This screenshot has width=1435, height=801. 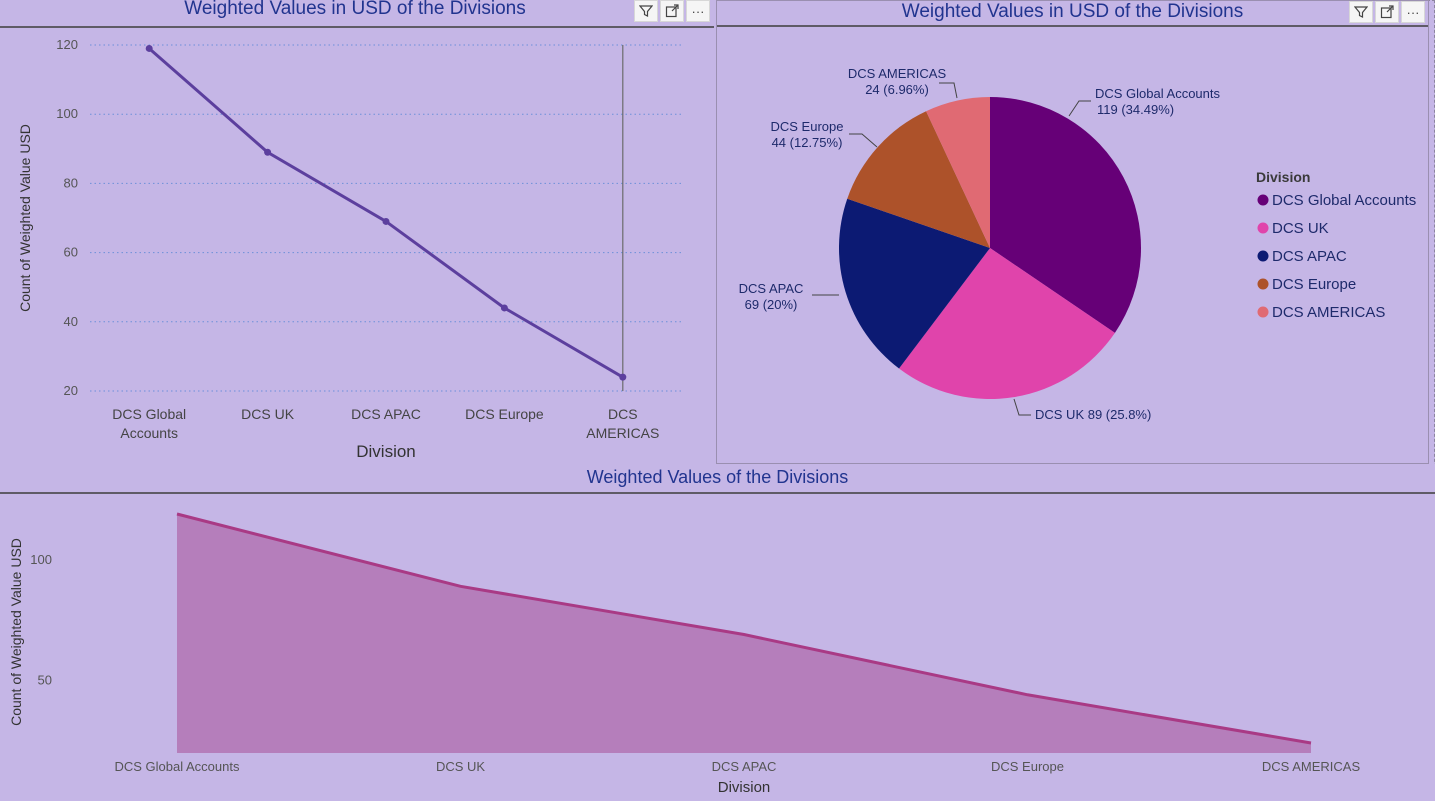 What do you see at coordinates (1344, 200) in the screenshot?
I see `legend-item: DCS Global Accounts` at bounding box center [1344, 200].